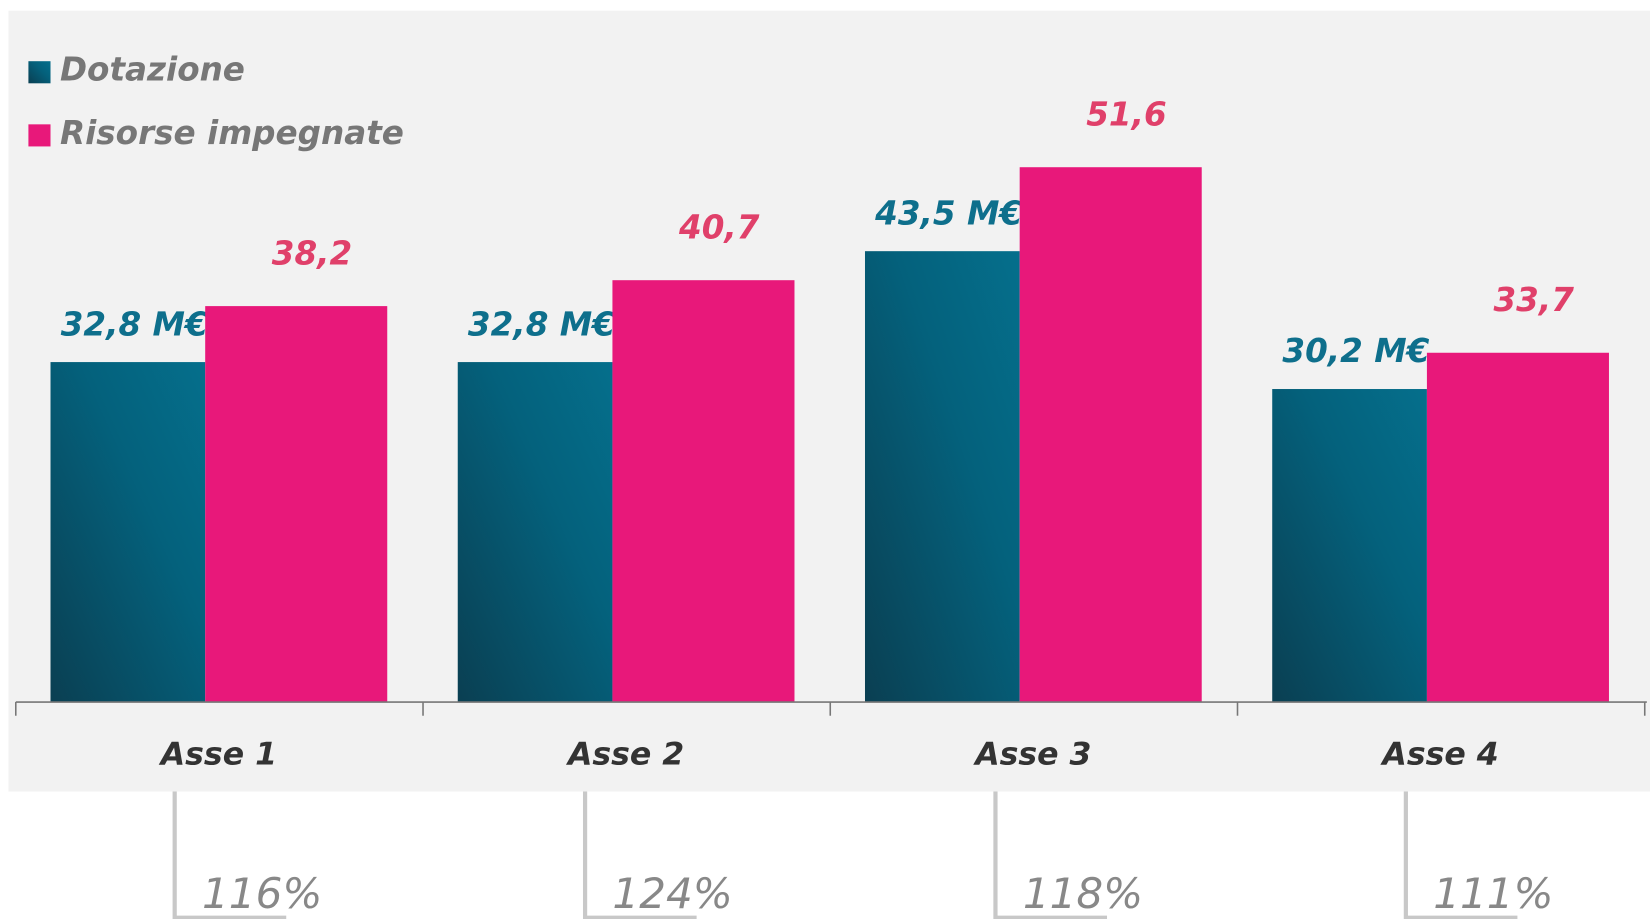 This screenshot has width=1650, height=923. What do you see at coordinates (624, 755) in the screenshot?
I see `x-tick-label: Asse 2` at bounding box center [624, 755].